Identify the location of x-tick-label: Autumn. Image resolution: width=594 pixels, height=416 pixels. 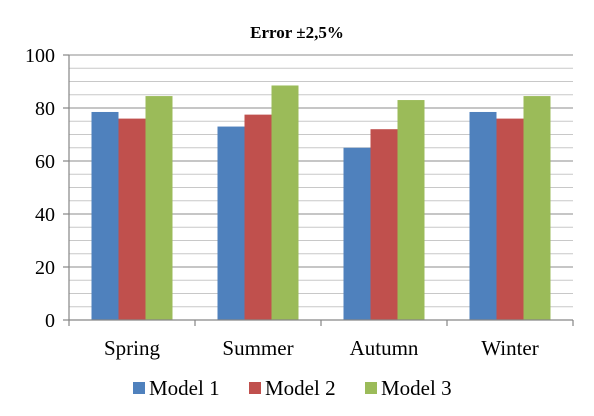
(384, 348).